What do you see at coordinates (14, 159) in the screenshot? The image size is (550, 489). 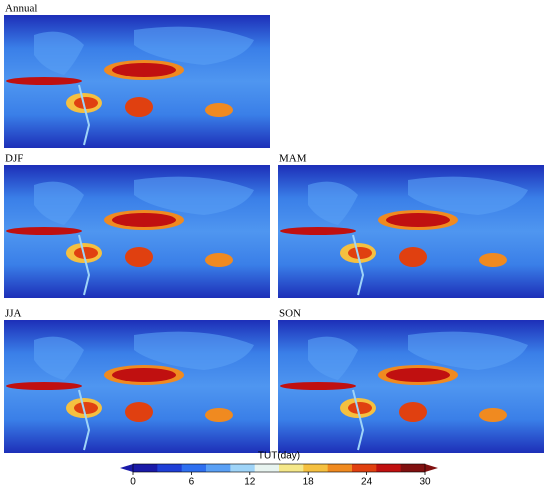 I see `panel-label: DJF` at bounding box center [14, 159].